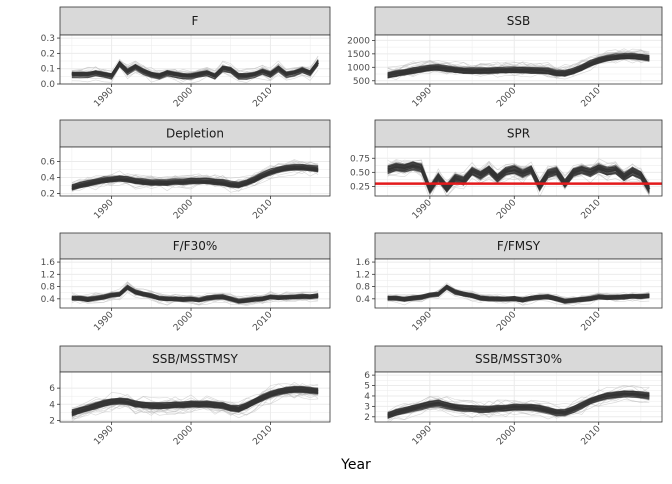  I want to click on y-tick-label: 0.6, so click(48, 162).